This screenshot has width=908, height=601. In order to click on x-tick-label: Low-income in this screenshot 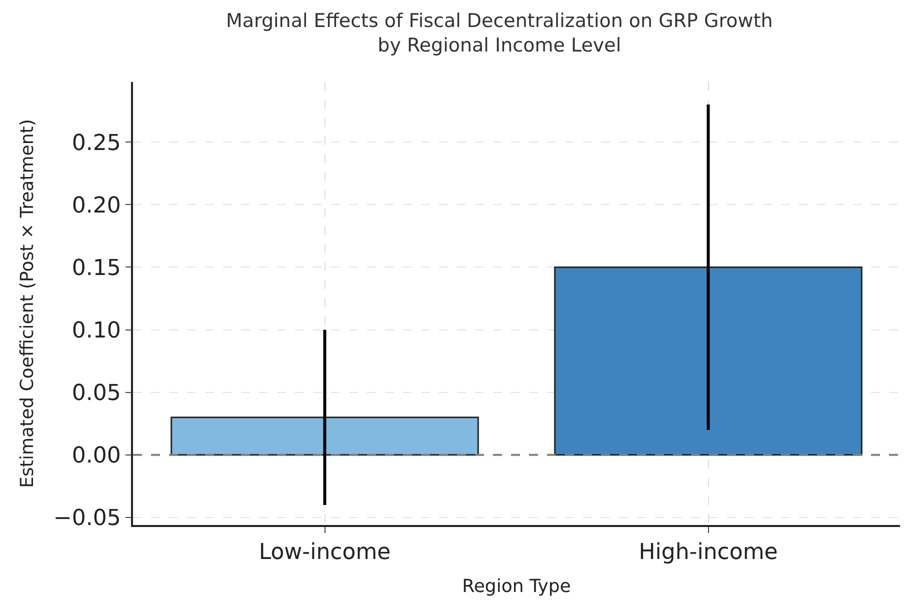, I will do `click(324, 553)`.